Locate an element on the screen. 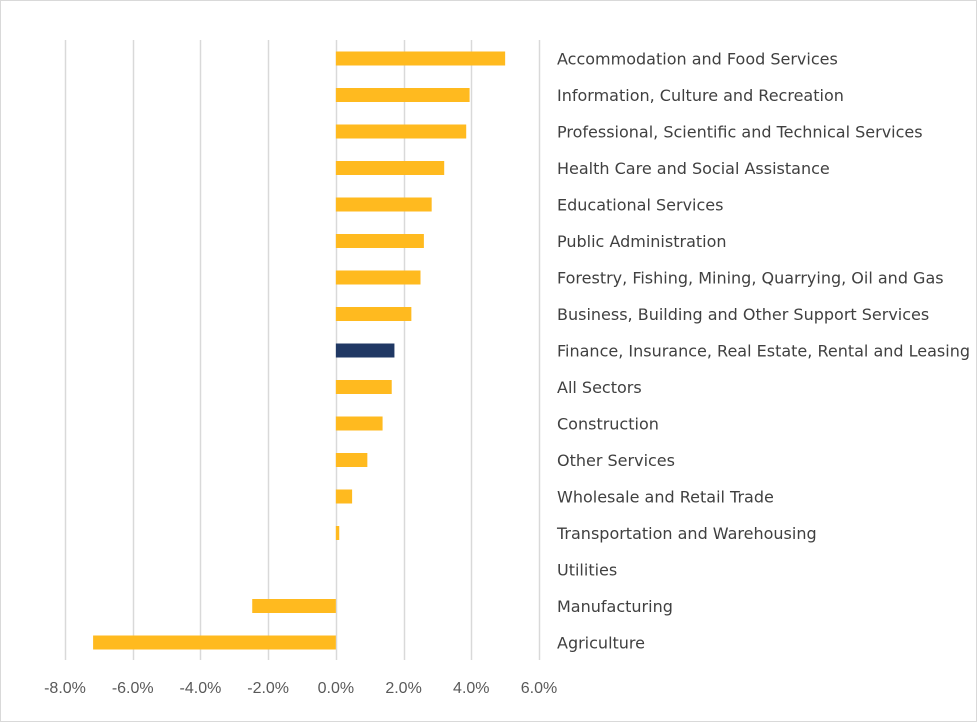  category-label: Accommodation and Food Services is located at coordinates (697, 59).